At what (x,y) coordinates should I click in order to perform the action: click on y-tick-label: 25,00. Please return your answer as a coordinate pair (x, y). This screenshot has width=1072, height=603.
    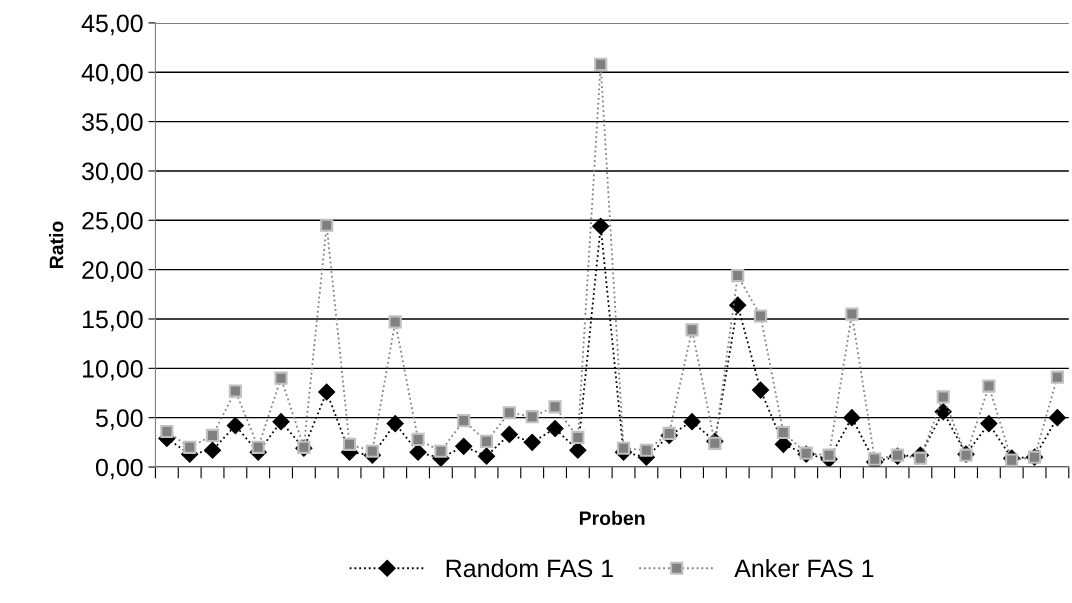
    Looking at the image, I should click on (112, 222).